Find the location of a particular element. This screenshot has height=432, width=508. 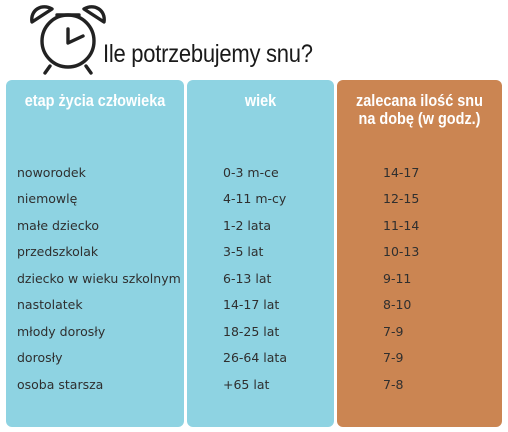

sleep-hours-cell: 8-10 is located at coordinates (397, 305).